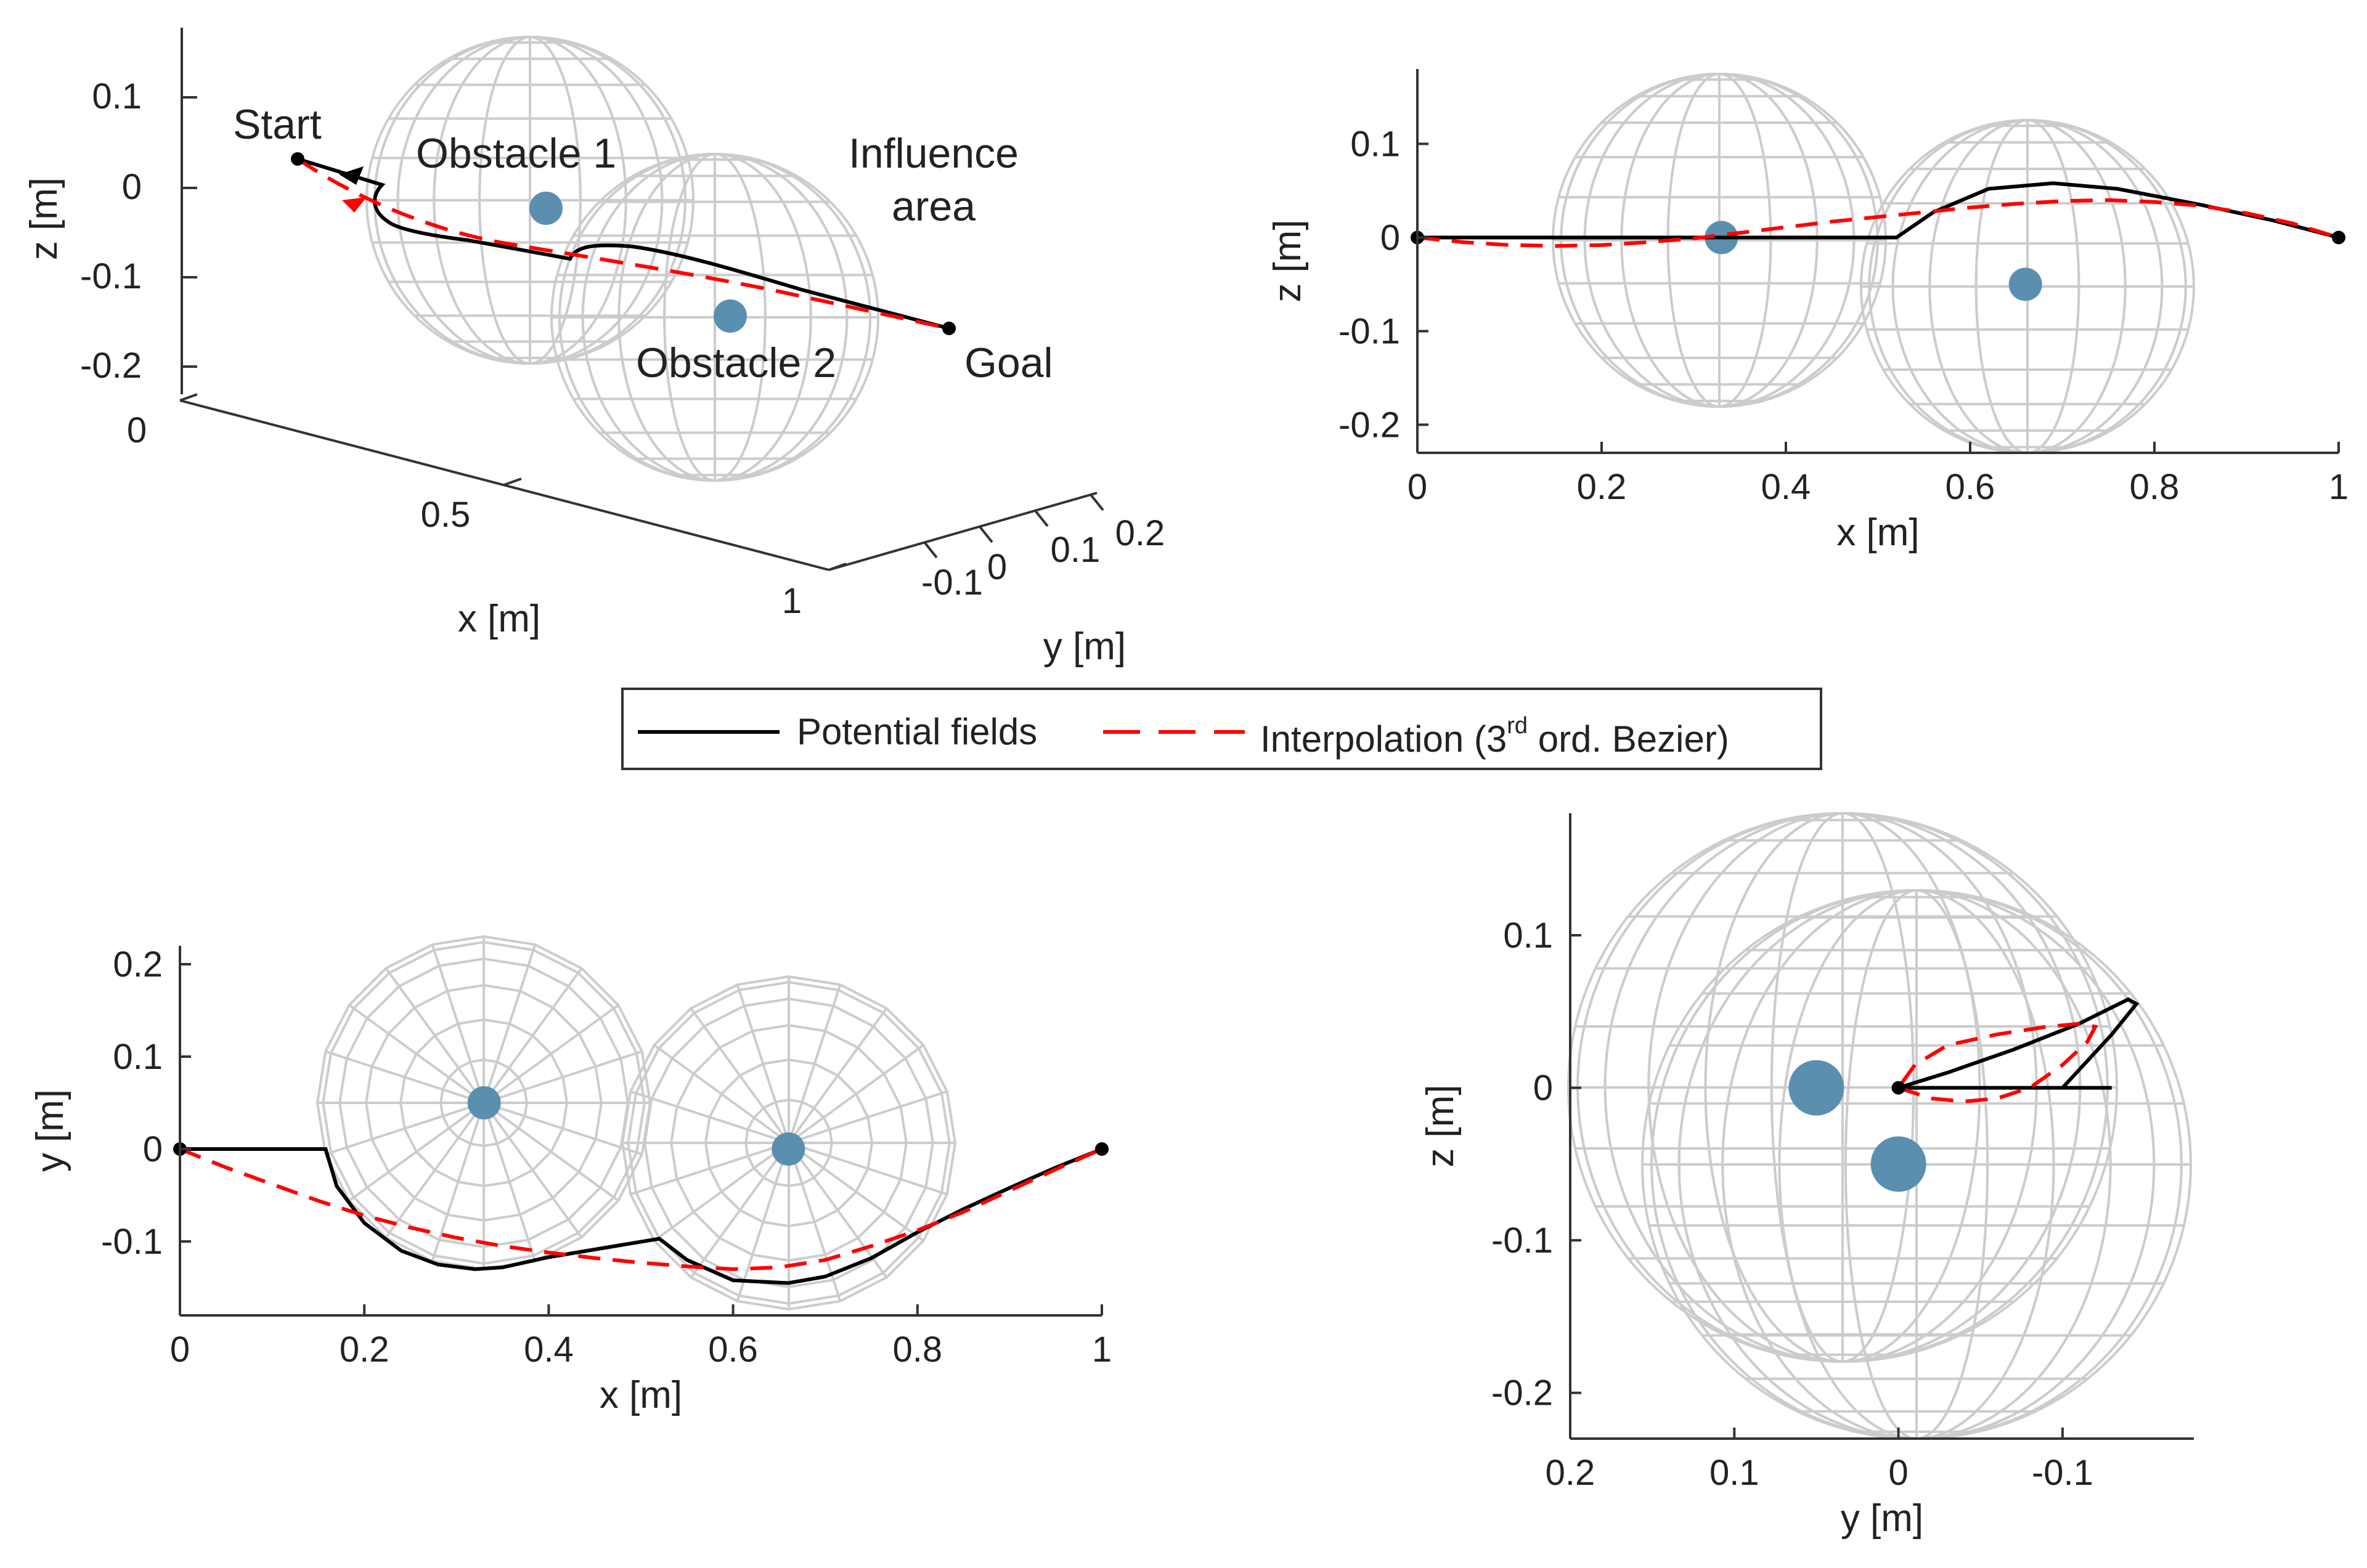 Image resolution: width=2367 pixels, height=1568 pixels. Describe the element at coordinates (792, 601) in the screenshot. I see `p1-x-tick-label-3: 1` at that location.